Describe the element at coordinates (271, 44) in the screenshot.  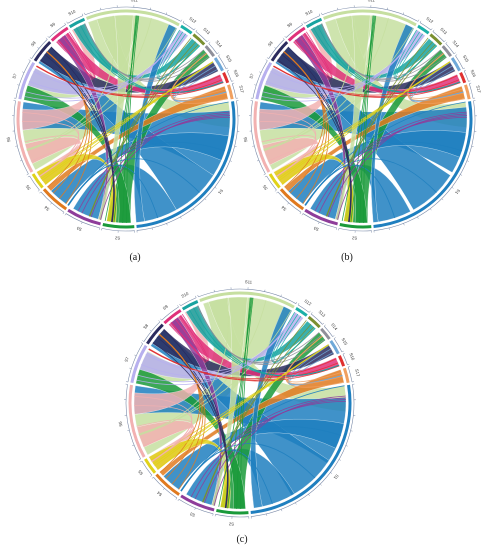
I see `segment-label-s8: S8` at that location.